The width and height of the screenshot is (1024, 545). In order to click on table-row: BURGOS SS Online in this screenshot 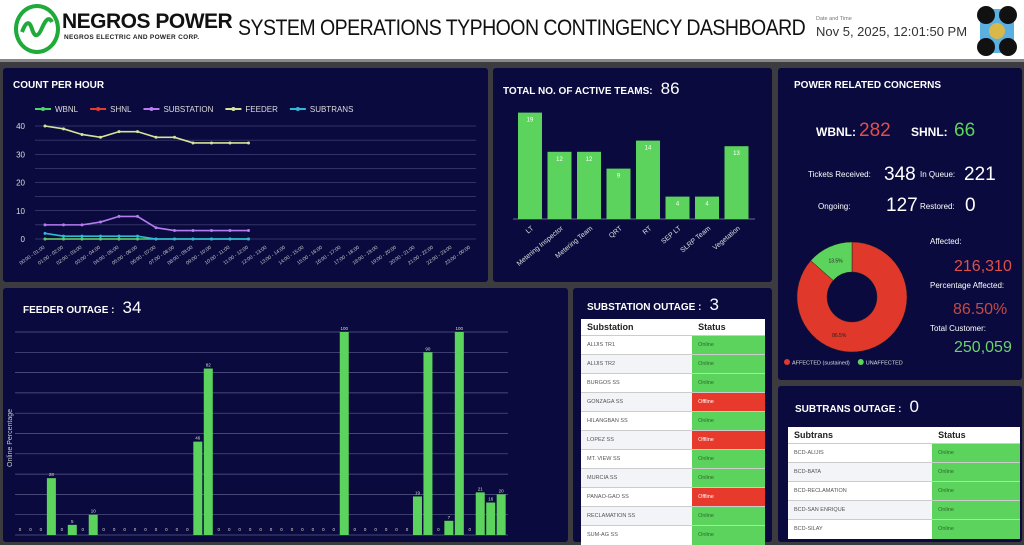, I will do `click(673, 383)`.